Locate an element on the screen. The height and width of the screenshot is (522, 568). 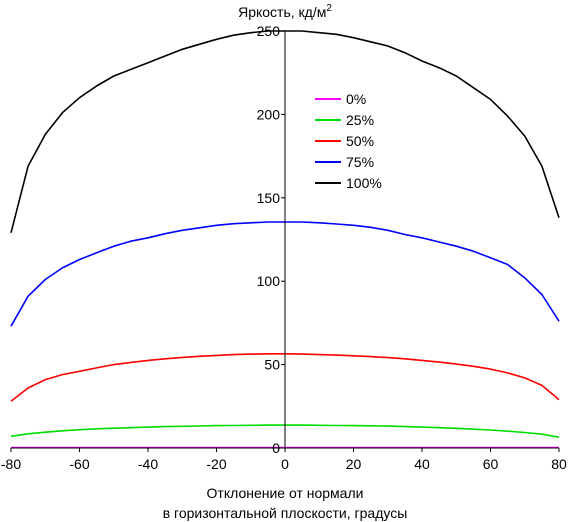
x-tick-label: 20 is located at coordinates (354, 464).